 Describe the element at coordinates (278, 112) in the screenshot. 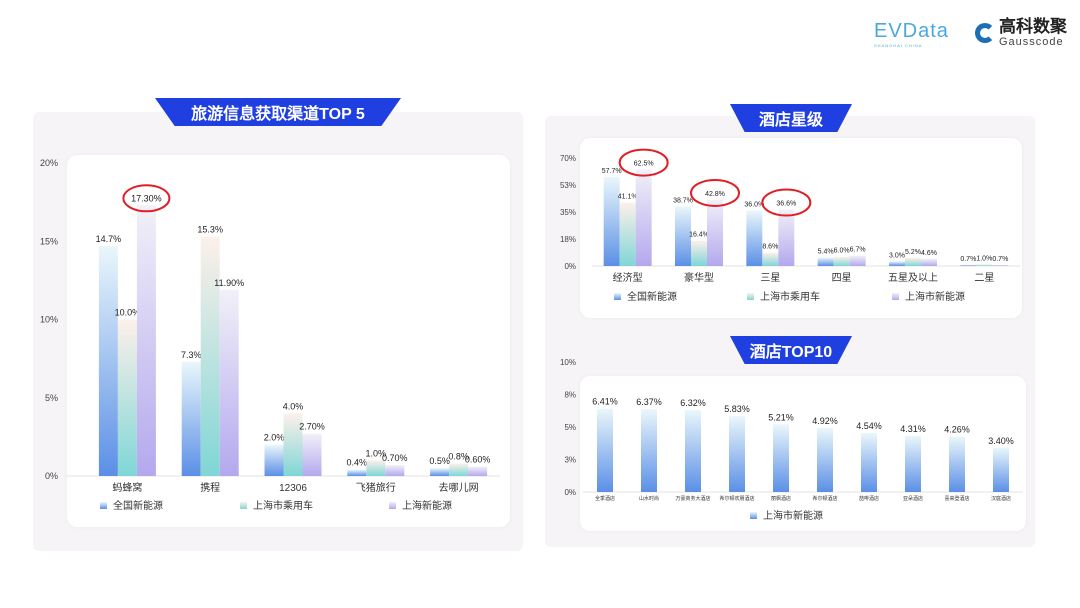

I see `left-title-banner: 旅游信息获取渠道TOP 5` at that location.